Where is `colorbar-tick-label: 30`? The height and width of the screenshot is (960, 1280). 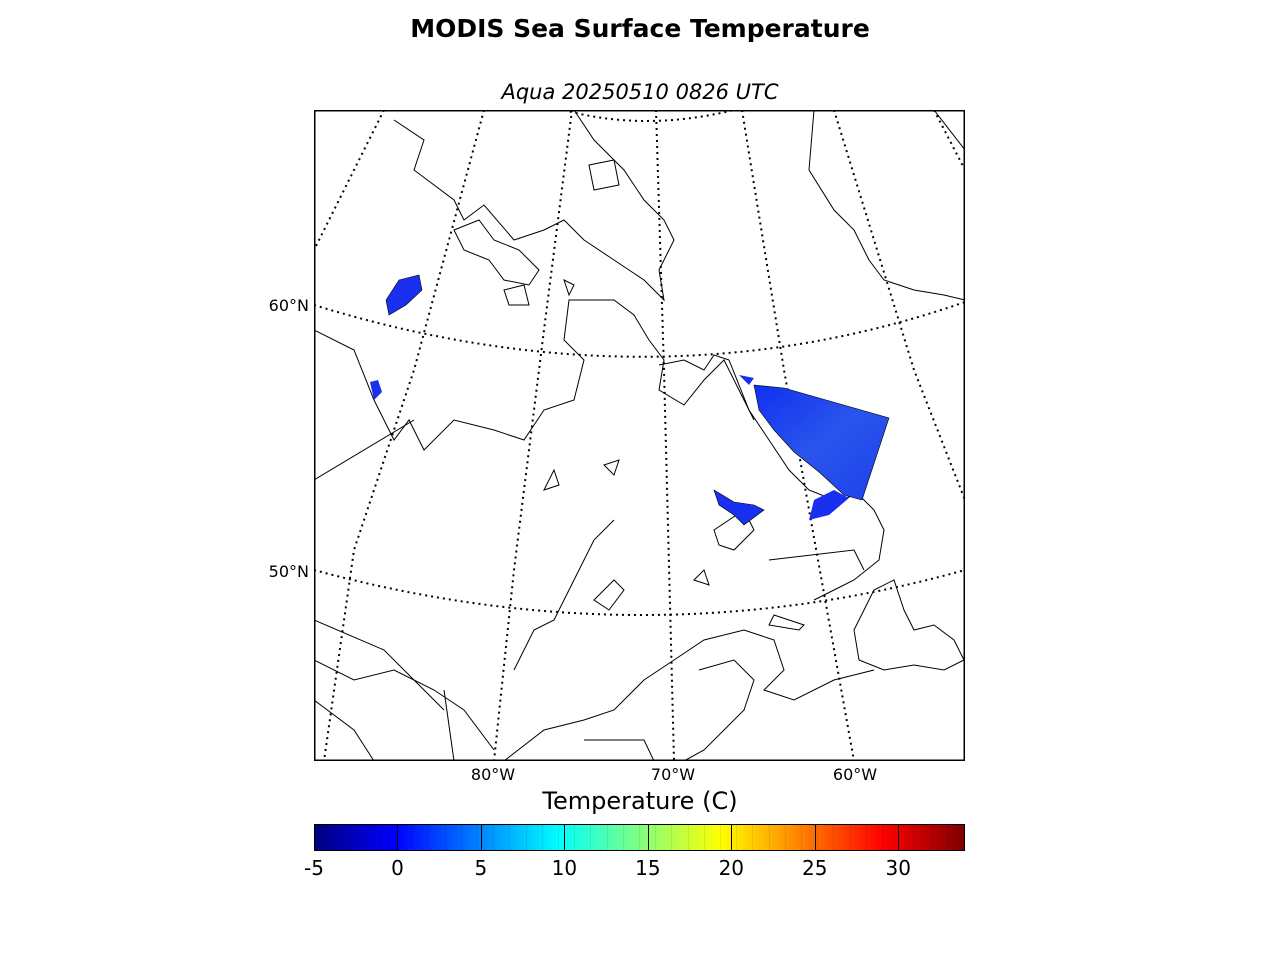 colorbar-tick-label: 30 is located at coordinates (898, 868).